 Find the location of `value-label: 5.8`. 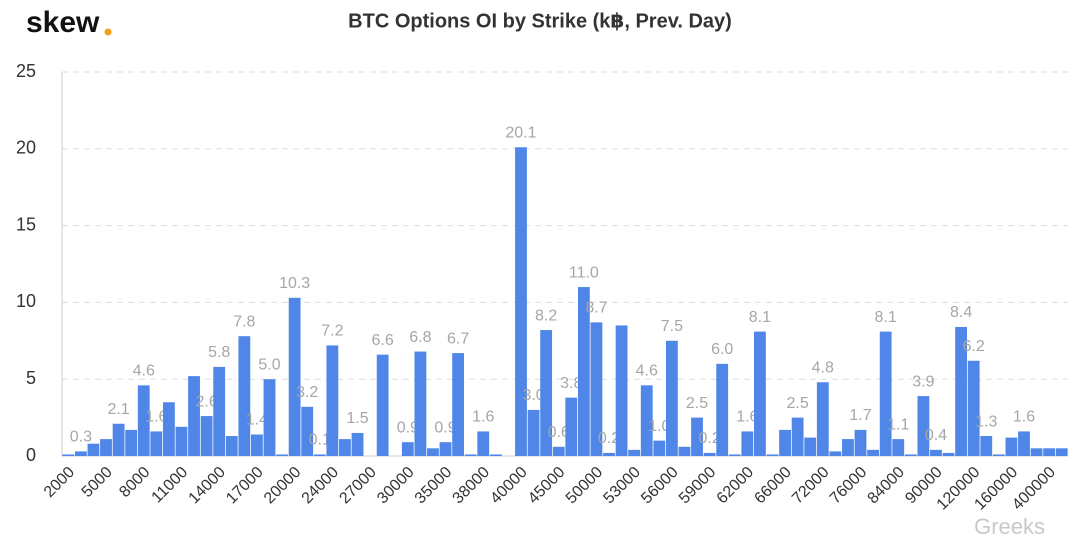

value-label: 5.8 is located at coordinates (219, 352).